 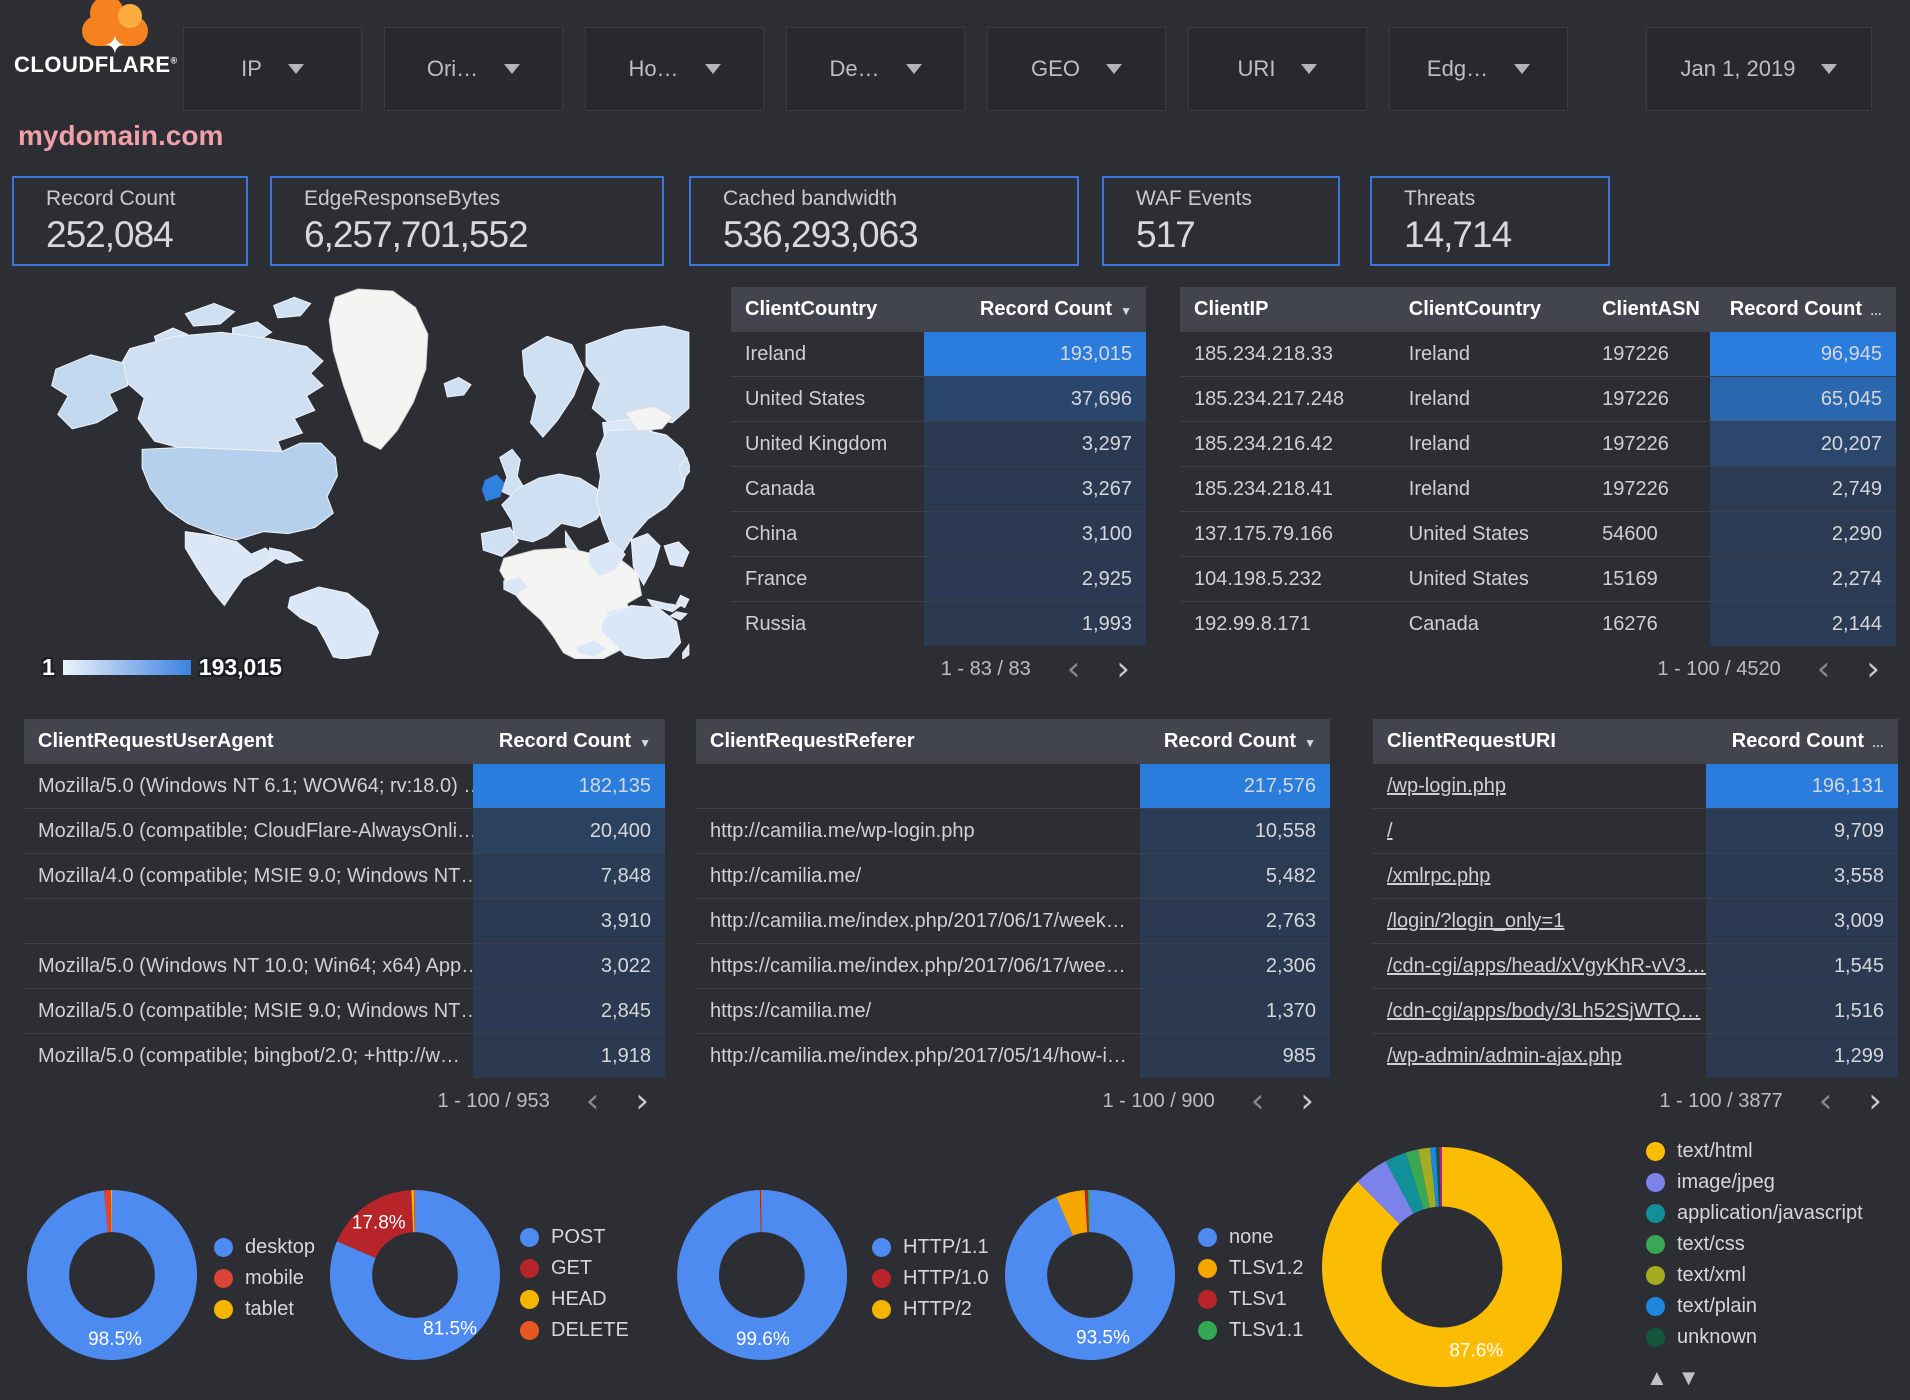 I want to click on column-header-clientip: ClientIP, so click(x=1231, y=308).